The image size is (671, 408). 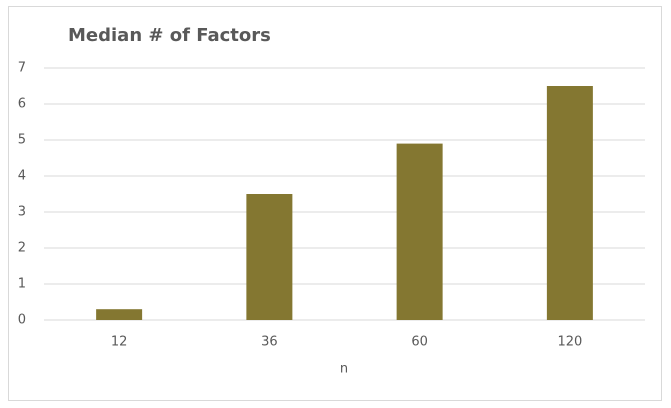 What do you see at coordinates (22, 248) in the screenshot?
I see `y-tick-label: 2` at bounding box center [22, 248].